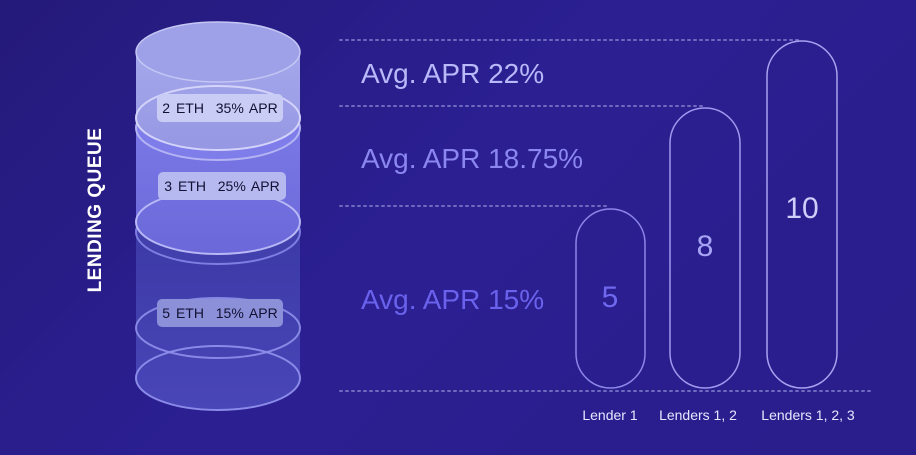 The image size is (916, 455). Describe the element at coordinates (183, 108) in the screenshot. I see `queue-item-amount: 2 ETH` at that location.